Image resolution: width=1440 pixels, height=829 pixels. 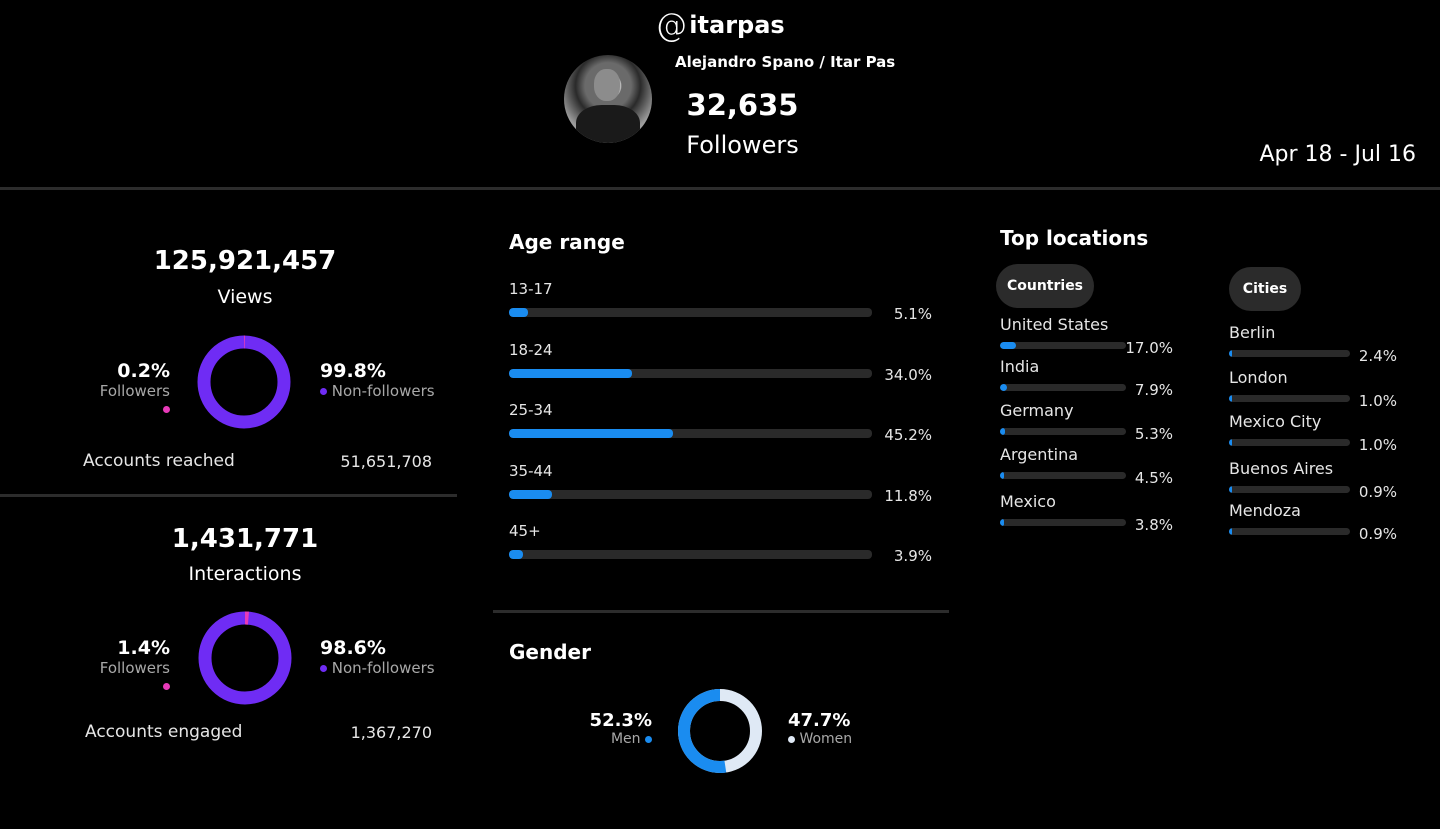 What do you see at coordinates (721, 611) in the screenshot?
I see `age-divider` at bounding box center [721, 611].